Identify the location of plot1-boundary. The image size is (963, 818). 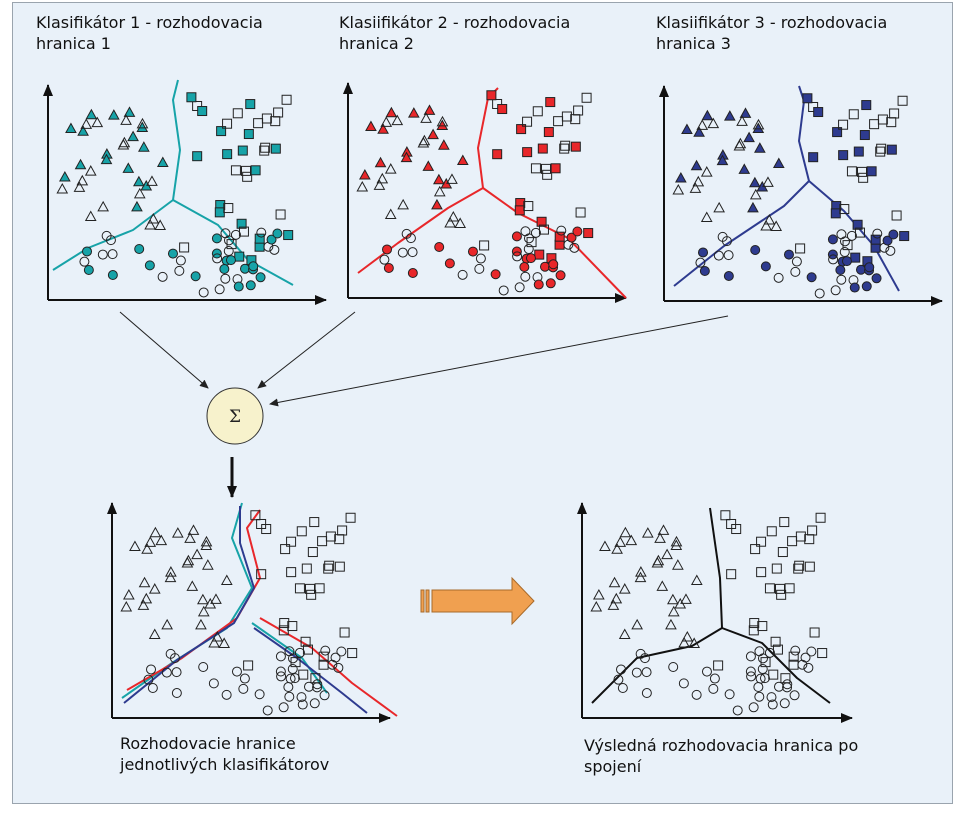
(116, 175).